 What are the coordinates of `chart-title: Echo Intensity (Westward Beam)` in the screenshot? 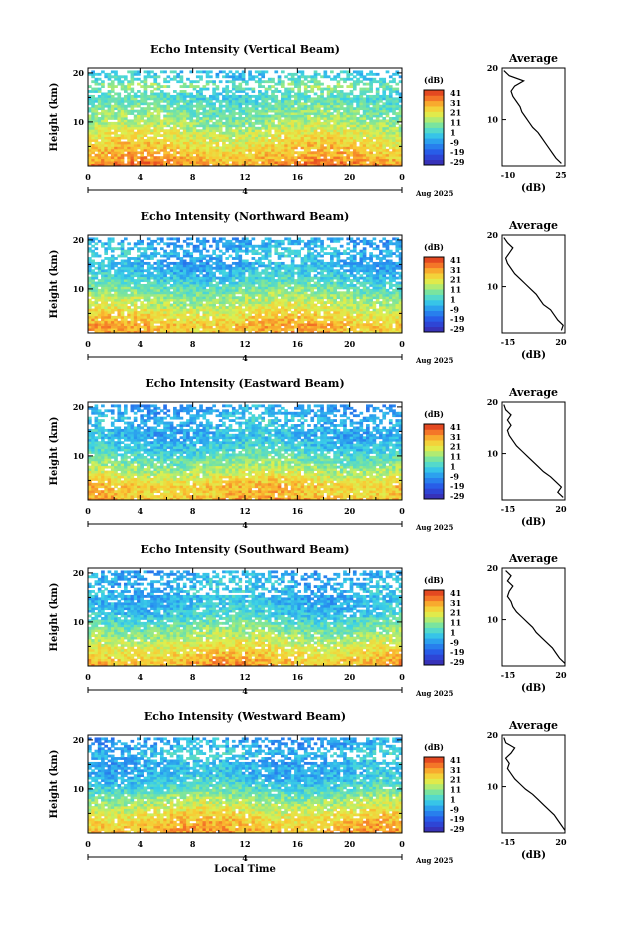 It's located at (245, 716).